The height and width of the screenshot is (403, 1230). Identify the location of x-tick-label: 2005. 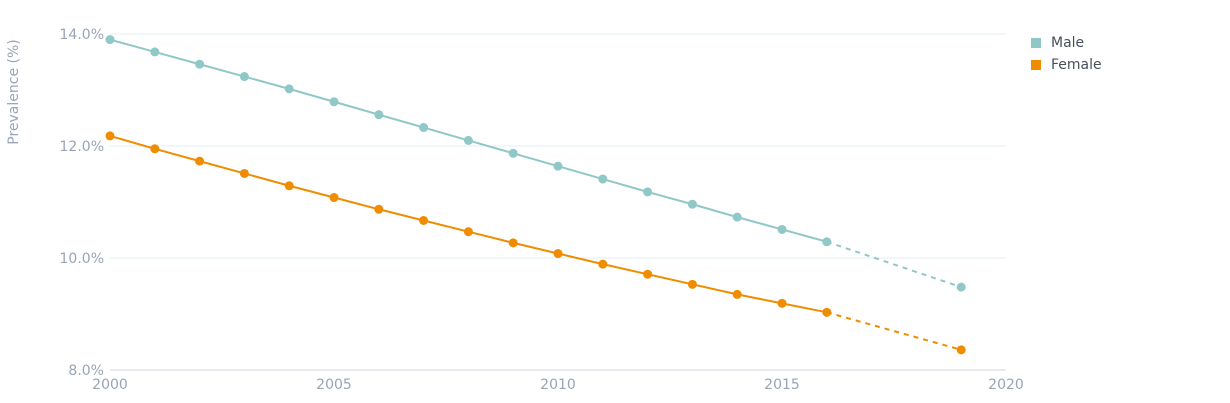
(334, 385).